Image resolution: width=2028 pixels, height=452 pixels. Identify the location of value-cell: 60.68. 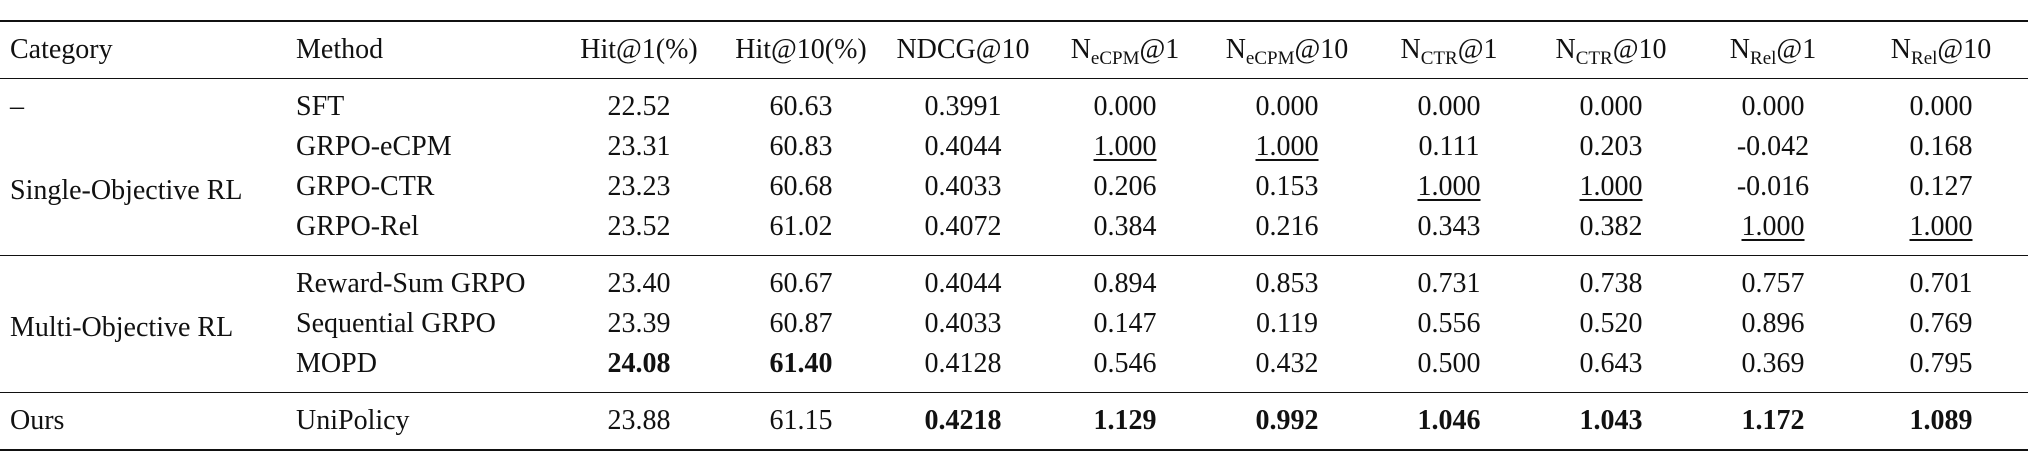
(801, 186).